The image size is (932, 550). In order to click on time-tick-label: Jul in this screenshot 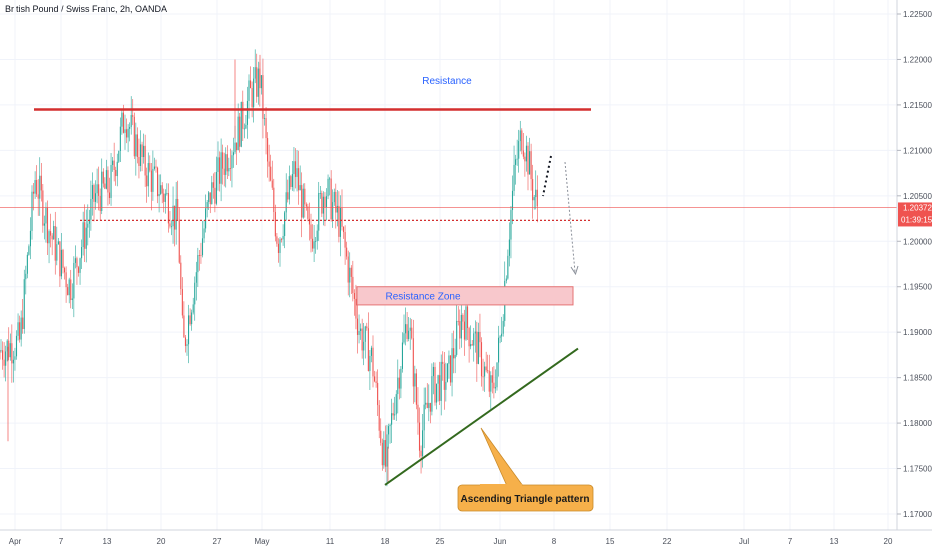, I will do `click(744, 541)`.